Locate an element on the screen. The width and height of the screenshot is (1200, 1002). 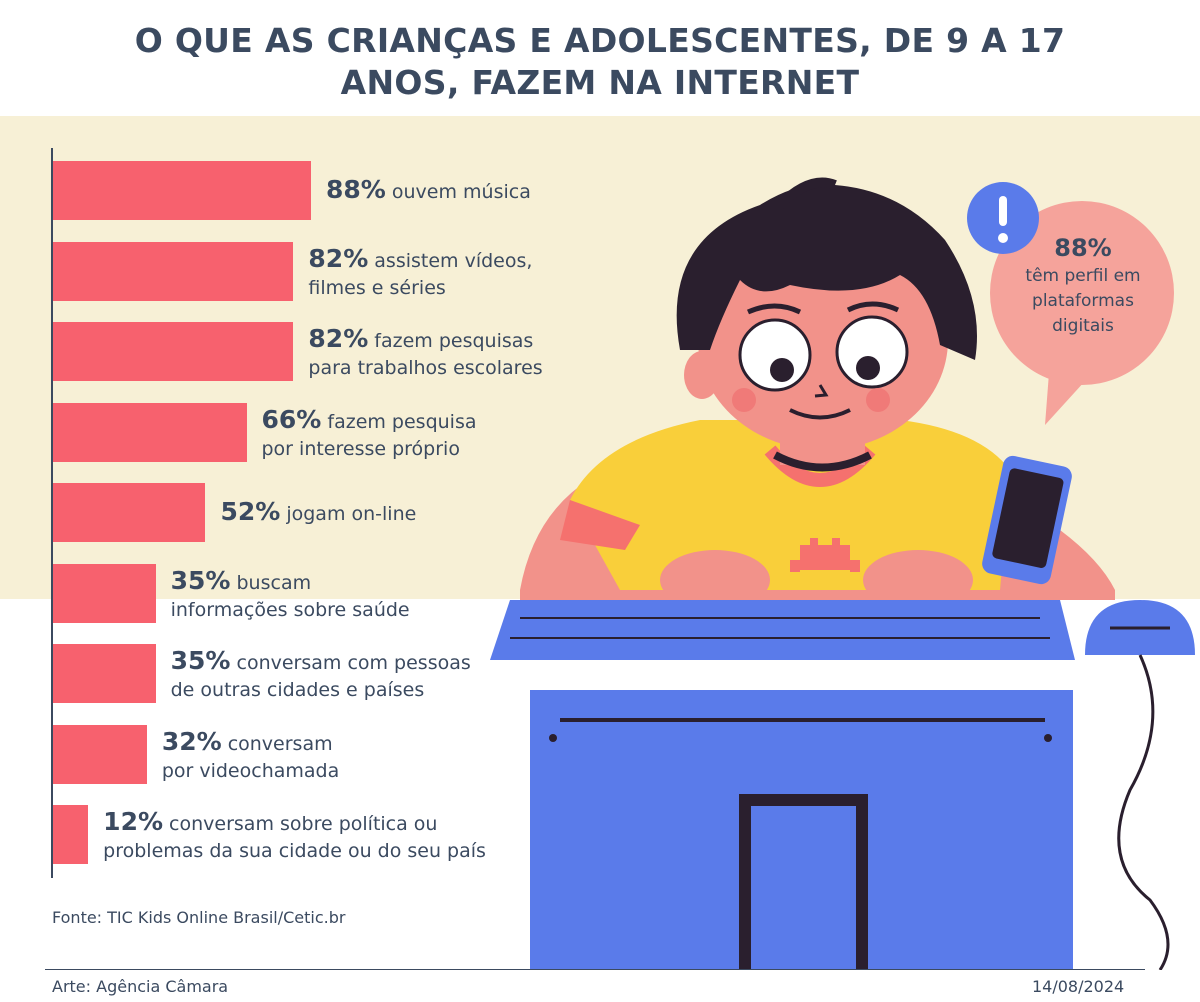
bar-label-line-2: de outras cidades e países is located at coordinates (297, 690).